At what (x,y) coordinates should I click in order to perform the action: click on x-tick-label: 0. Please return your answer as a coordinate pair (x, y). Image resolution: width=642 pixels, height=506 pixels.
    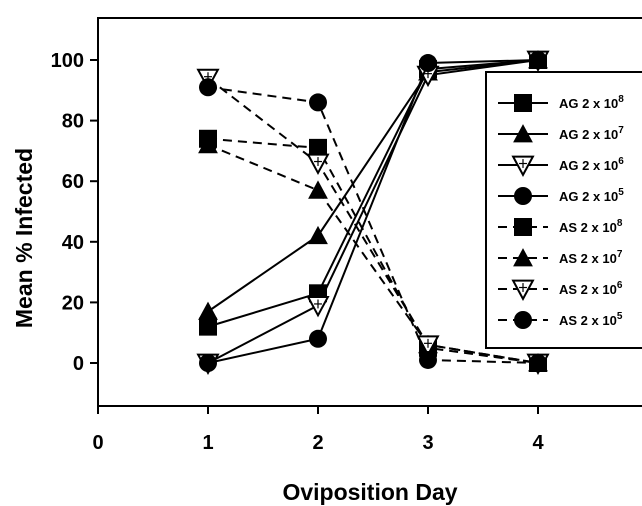
    Looking at the image, I should click on (97, 443).